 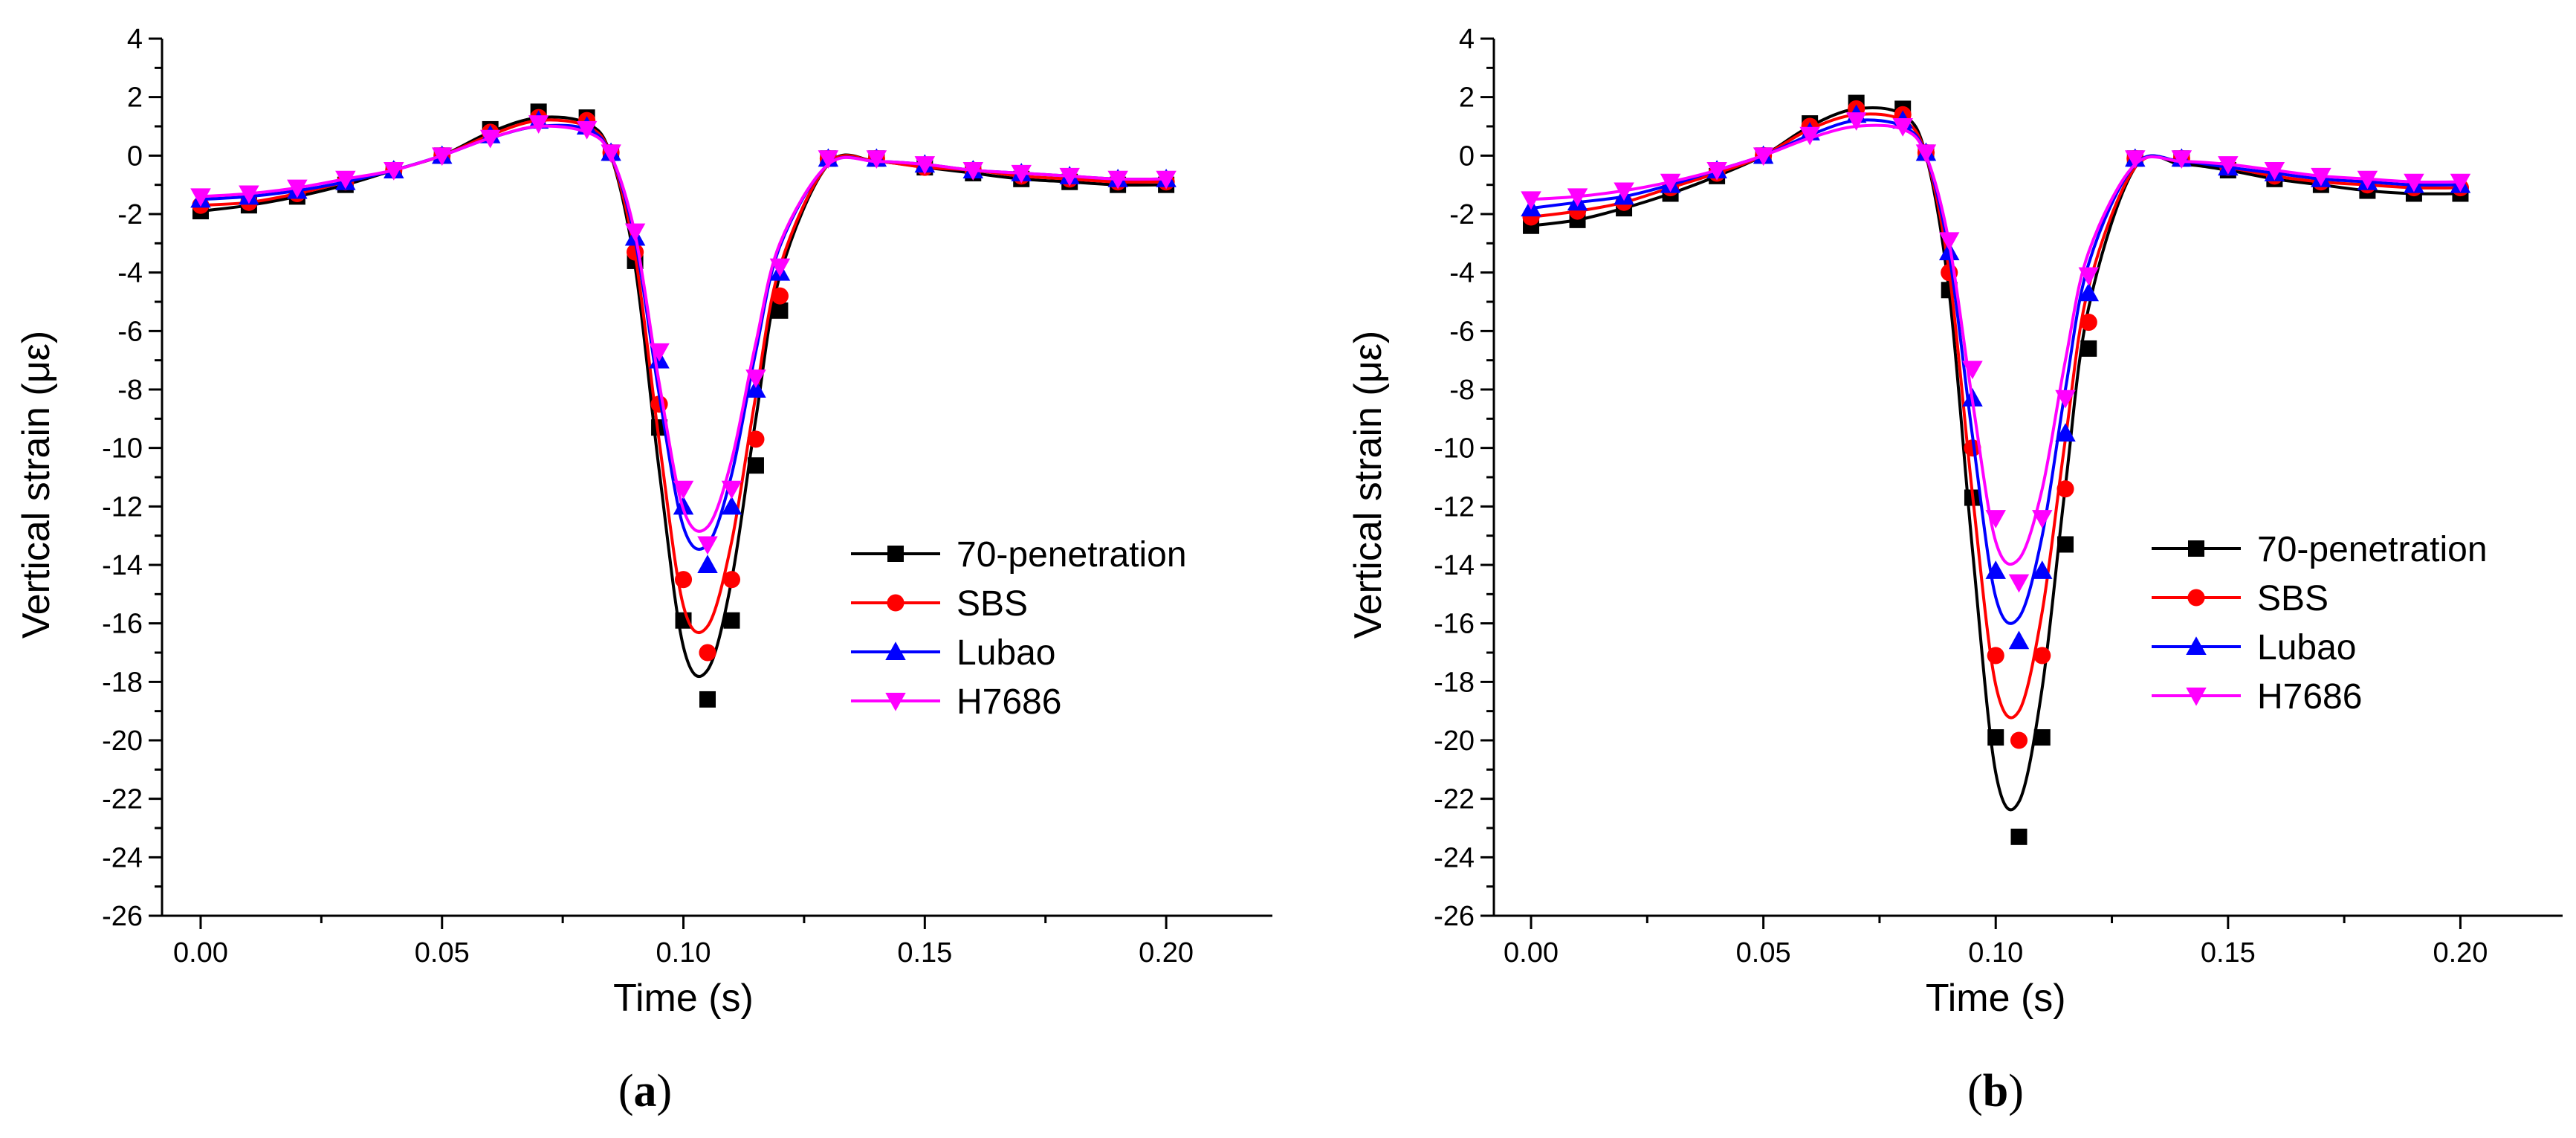 I want to click on y-tick-label: -14, so click(x=1454, y=565).